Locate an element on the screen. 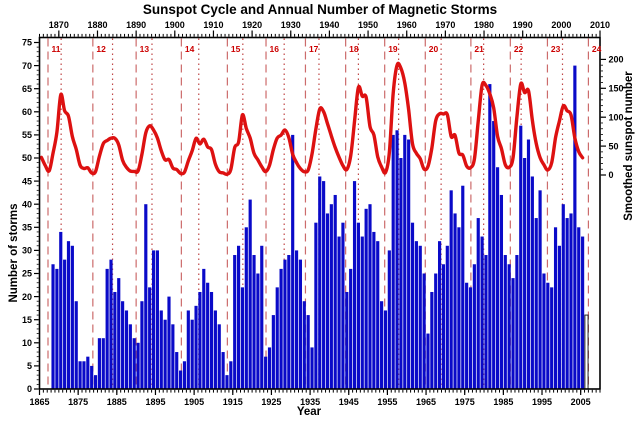  bar-1903 is located at coordinates (188, 349).